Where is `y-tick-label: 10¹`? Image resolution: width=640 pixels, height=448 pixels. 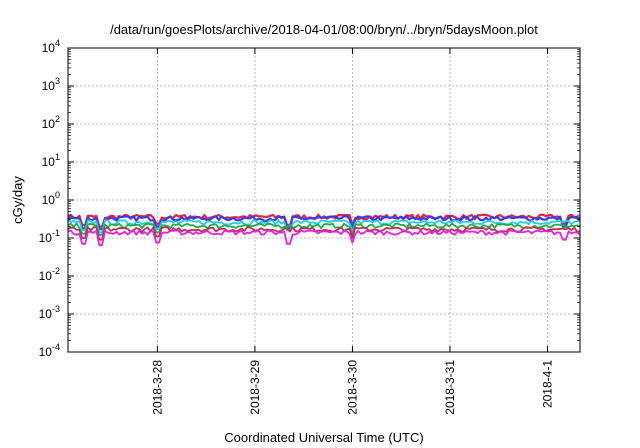 y-tick-label: 10¹ is located at coordinates (51, 160).